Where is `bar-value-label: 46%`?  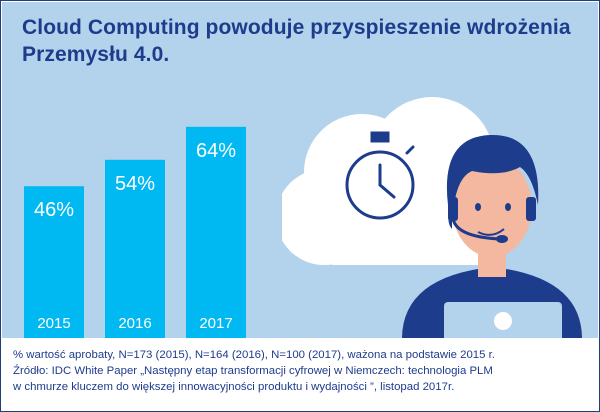 bar-value-label: 46% is located at coordinates (54, 210).